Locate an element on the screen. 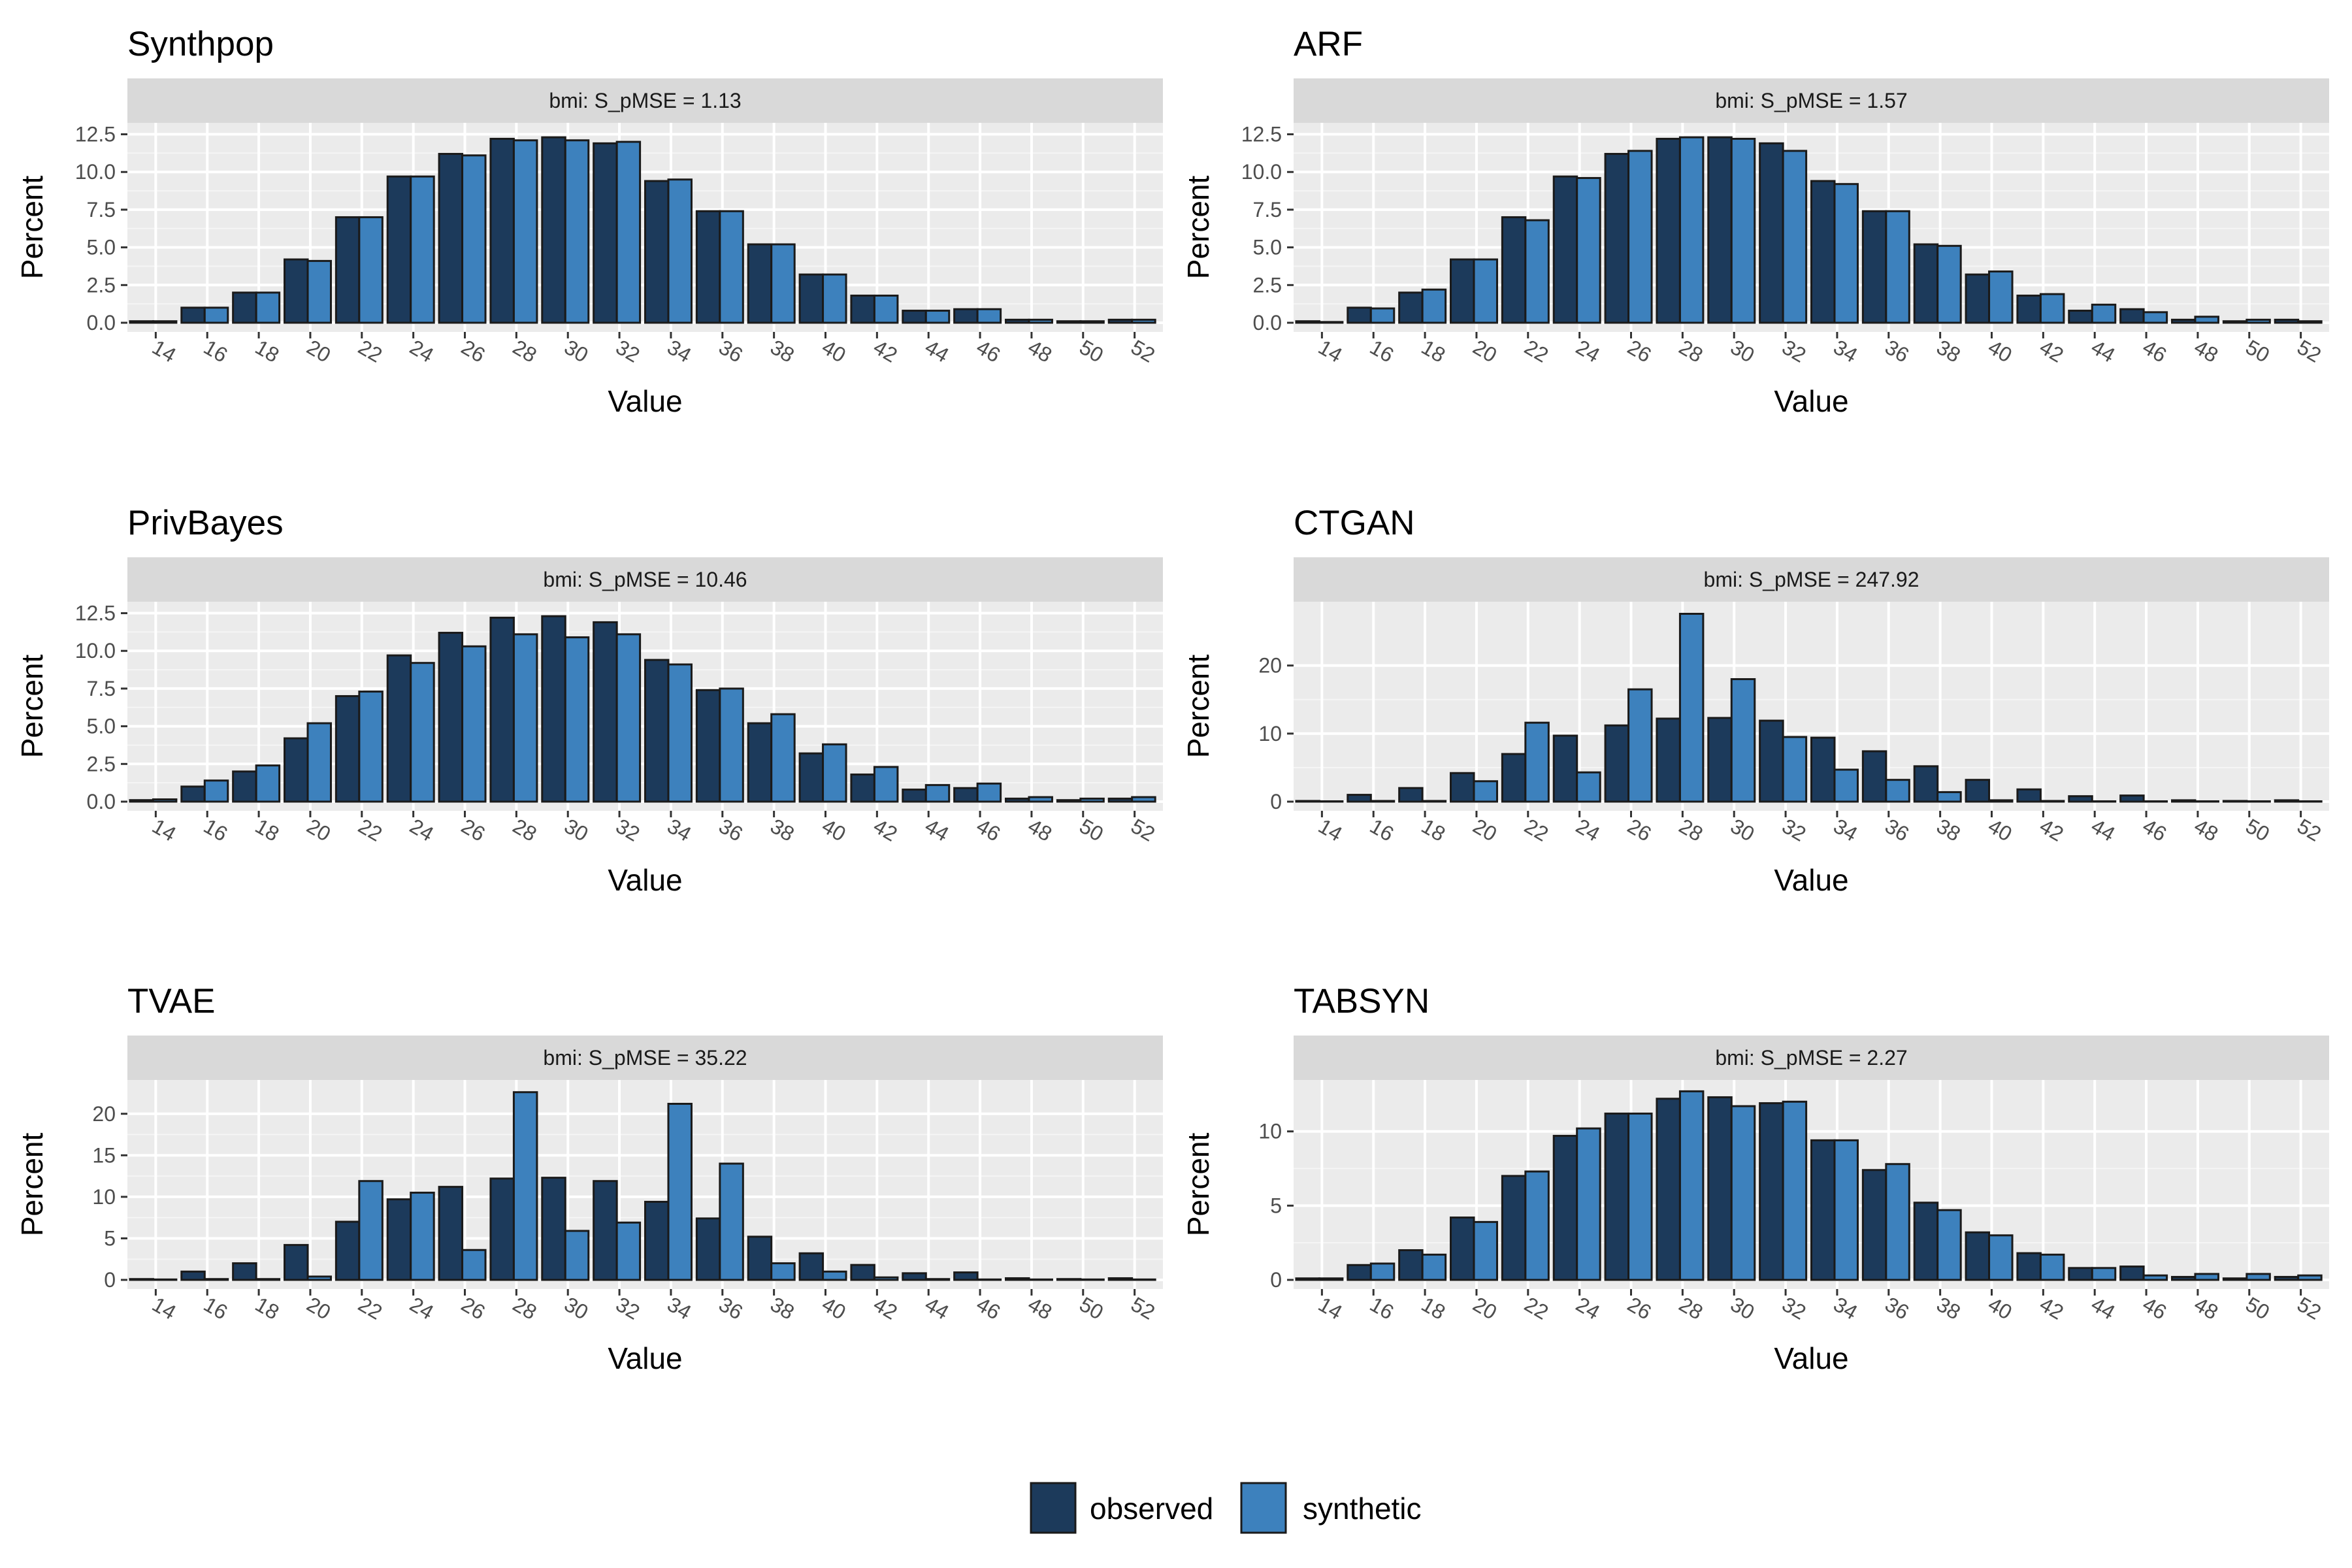 Image resolution: width=2352 pixels, height=1568 pixels. x-tick-label: 28 is located at coordinates (525, 351).